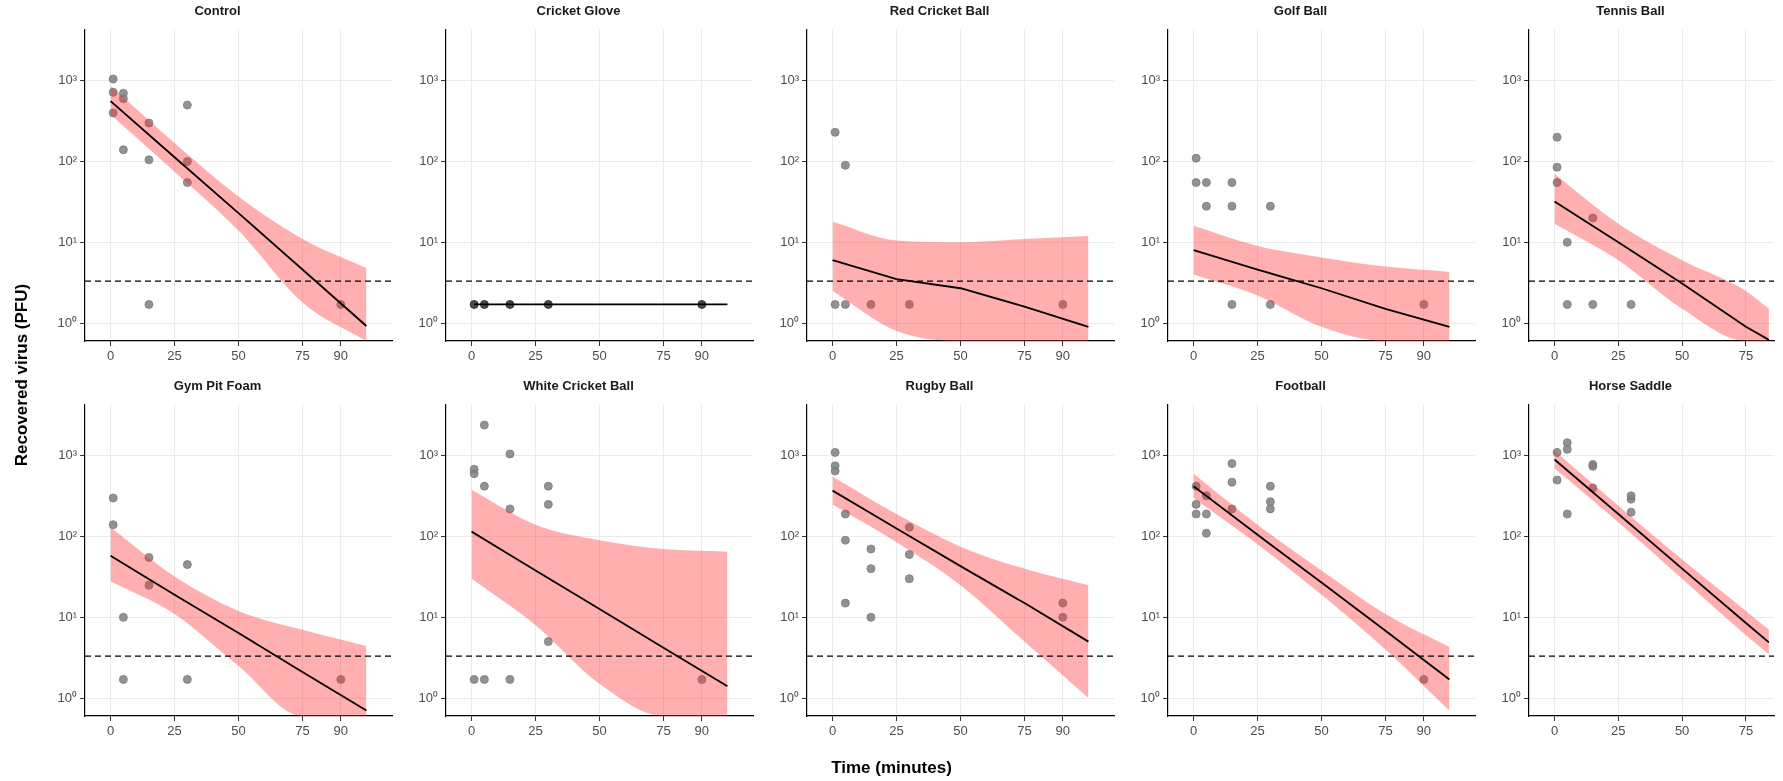 The width and height of the screenshot is (1783, 781). Describe the element at coordinates (1300, 386) in the screenshot. I see `chart-title: Football` at that location.